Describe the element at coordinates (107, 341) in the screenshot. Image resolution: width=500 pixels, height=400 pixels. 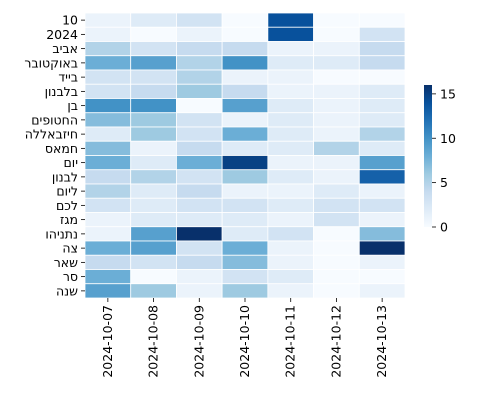
I see `x-tick-label: 2024-10-07` at that location.